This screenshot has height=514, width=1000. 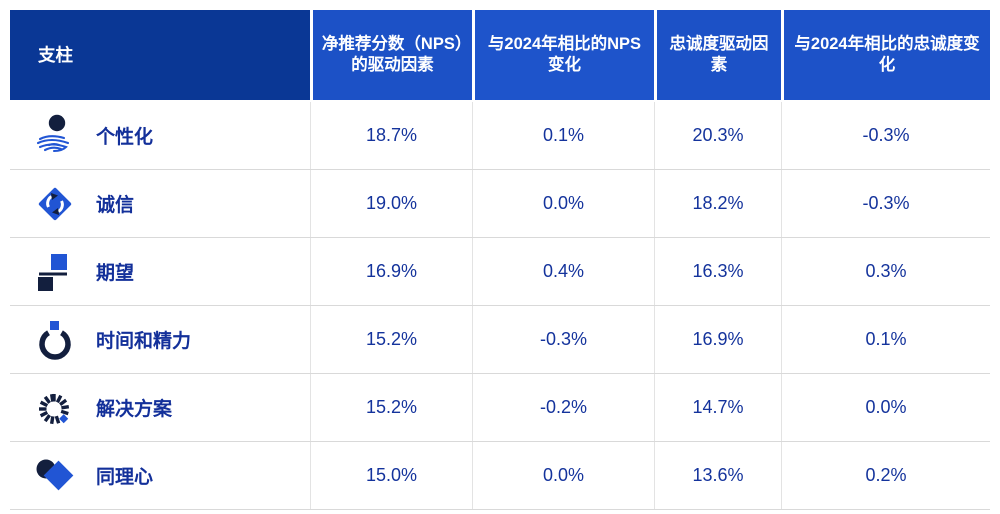 What do you see at coordinates (391, 55) in the screenshot?
I see `header-nps-drivers: 净推荐分数（NPS）的驱动因素` at bounding box center [391, 55].